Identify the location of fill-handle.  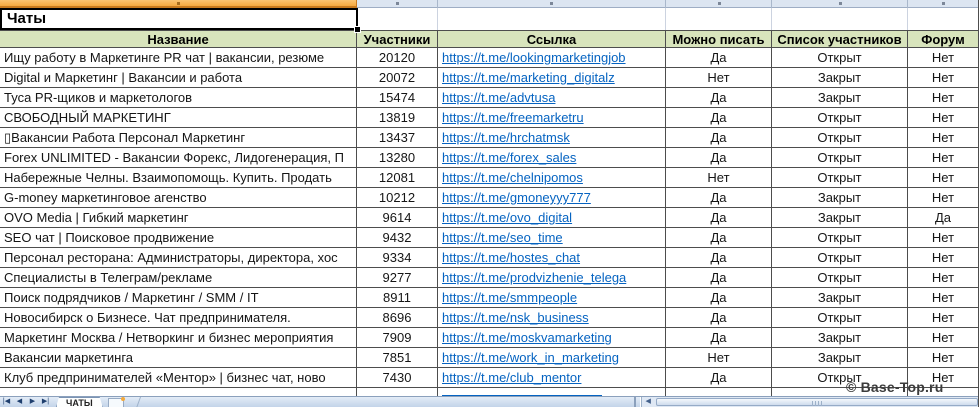
(357, 29).